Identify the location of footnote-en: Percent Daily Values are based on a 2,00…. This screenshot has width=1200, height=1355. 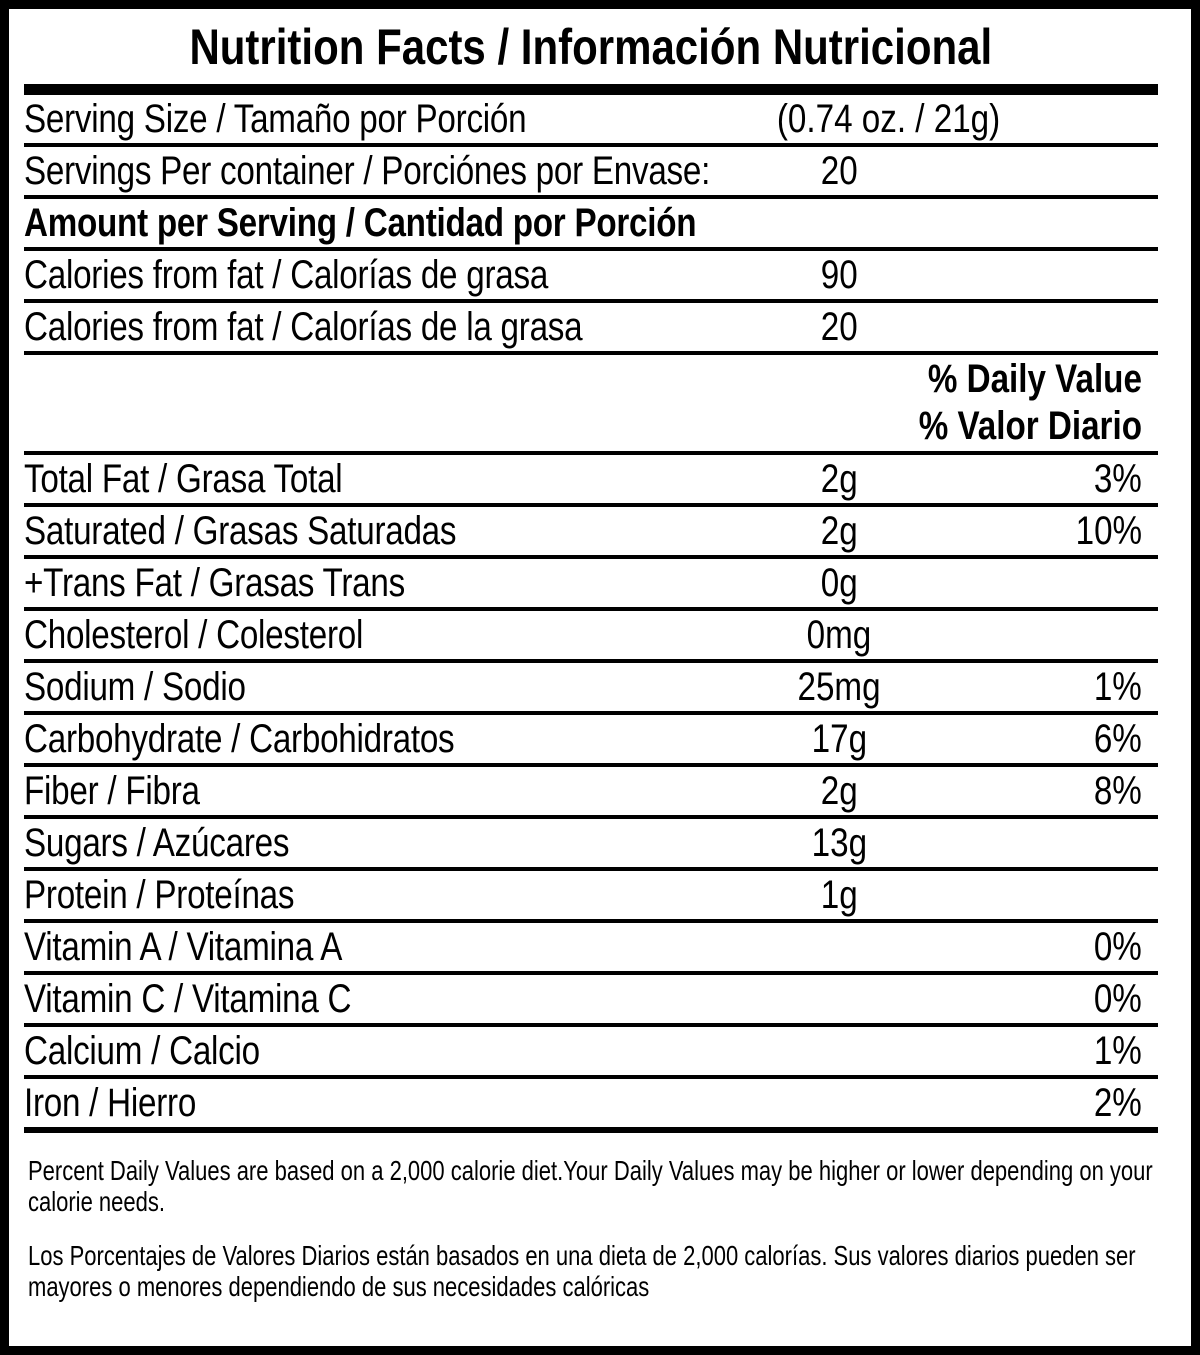
(590, 1186).